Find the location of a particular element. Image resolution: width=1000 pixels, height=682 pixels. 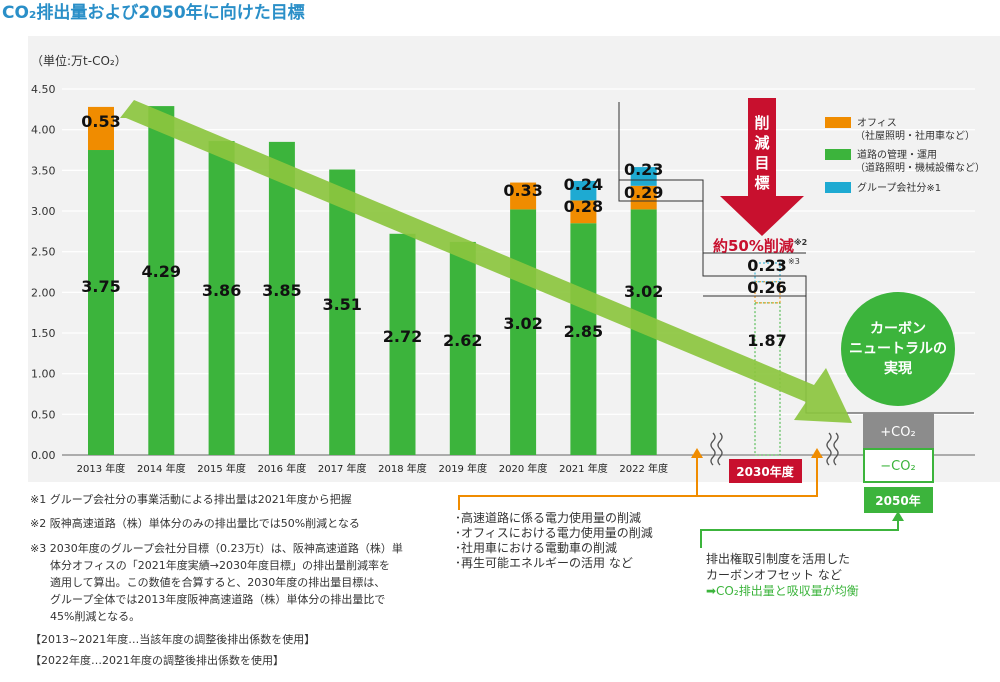

reduction-arrow: 削減目標 is located at coordinates (762, 167).